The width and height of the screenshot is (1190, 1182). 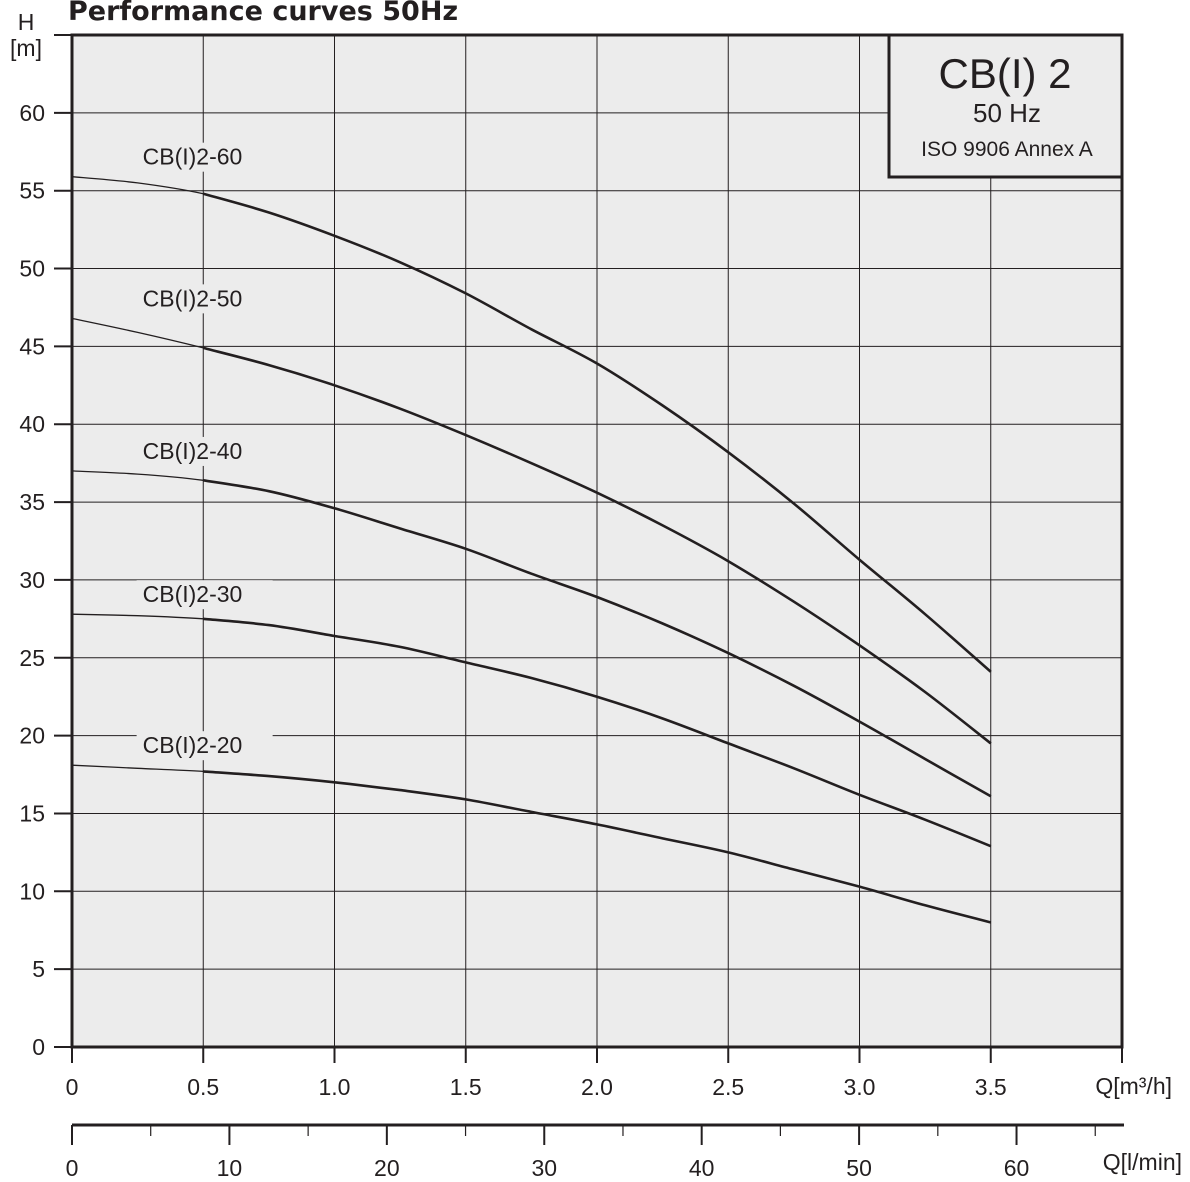 I want to click on y-tick-label: 35, so click(x=32, y=502).